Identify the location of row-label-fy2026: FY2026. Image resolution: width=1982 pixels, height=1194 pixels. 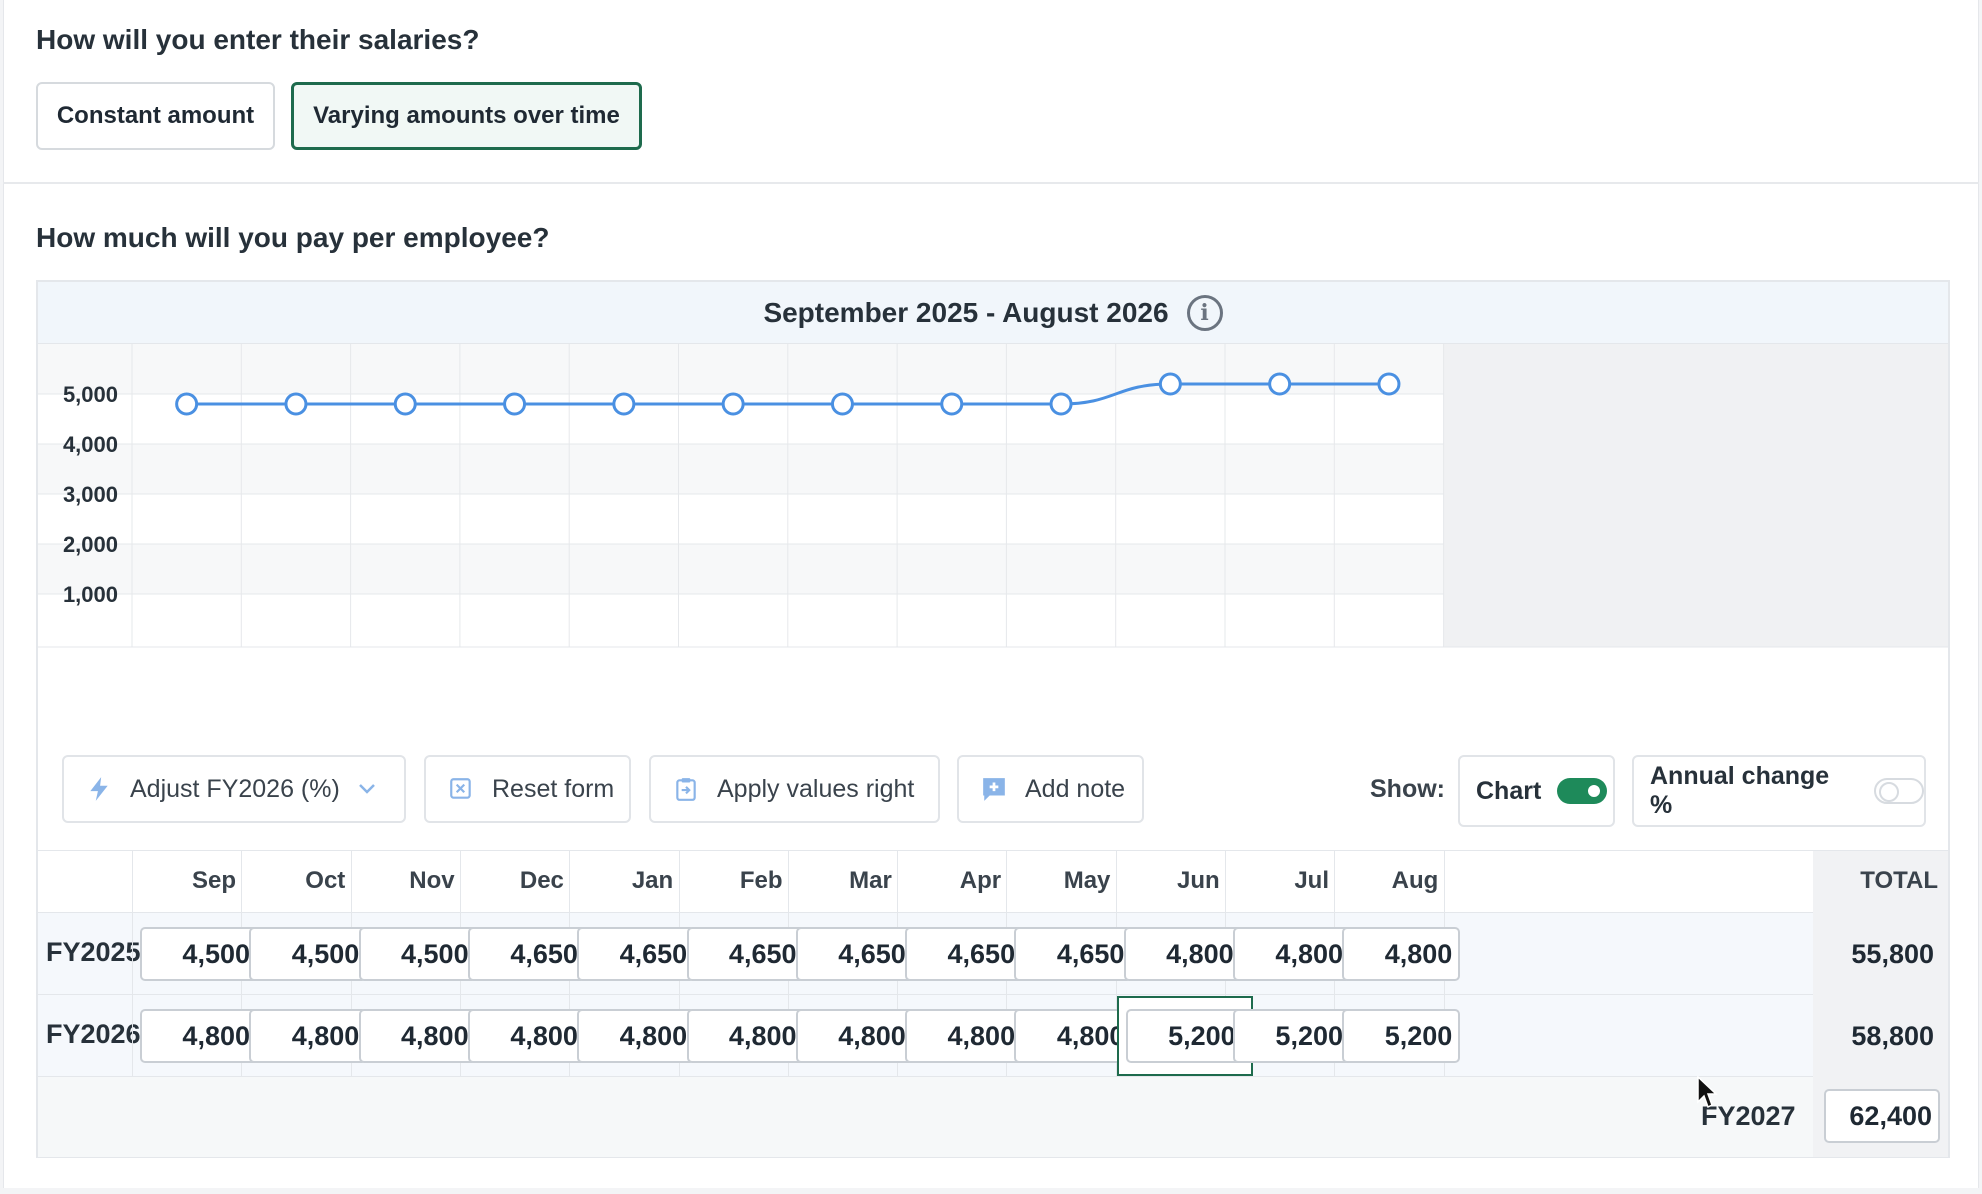
(93, 1034).